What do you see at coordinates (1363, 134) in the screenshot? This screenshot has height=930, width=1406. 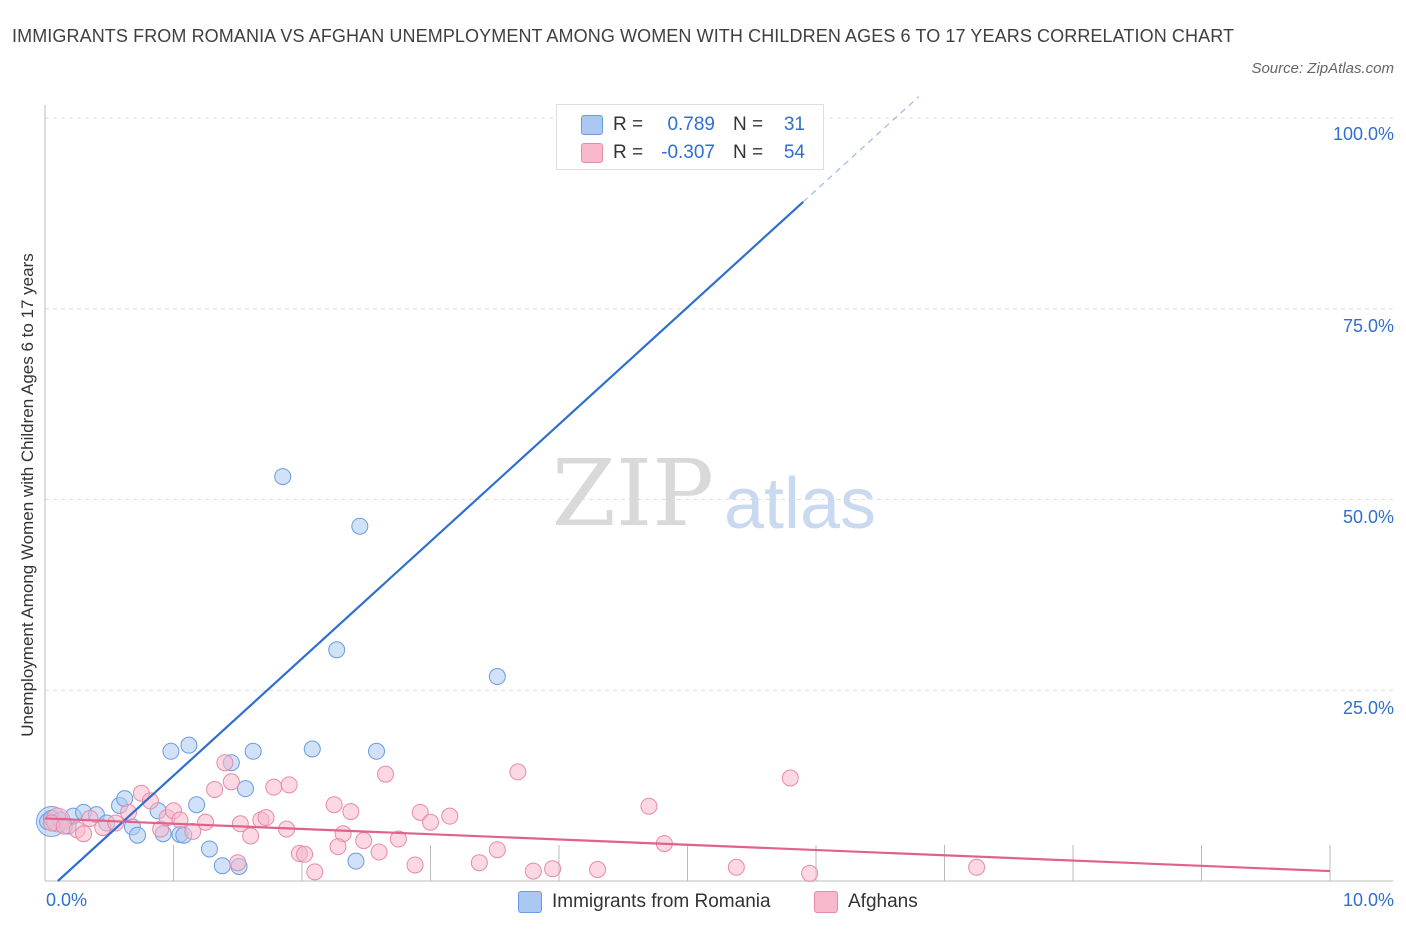 I see `y-tick-label-100: 100.0%` at bounding box center [1363, 134].